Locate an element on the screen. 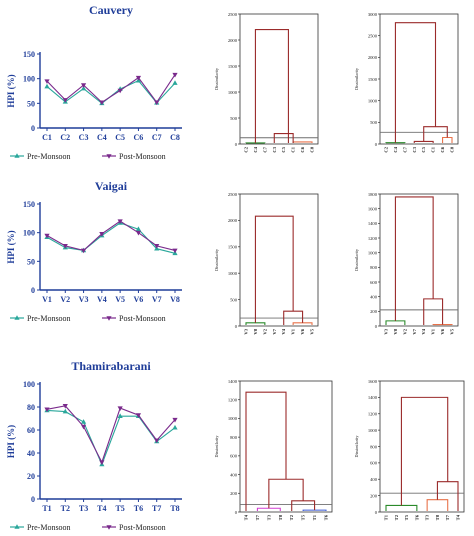  leaf-label: V4 is located at coordinates (423, 331).